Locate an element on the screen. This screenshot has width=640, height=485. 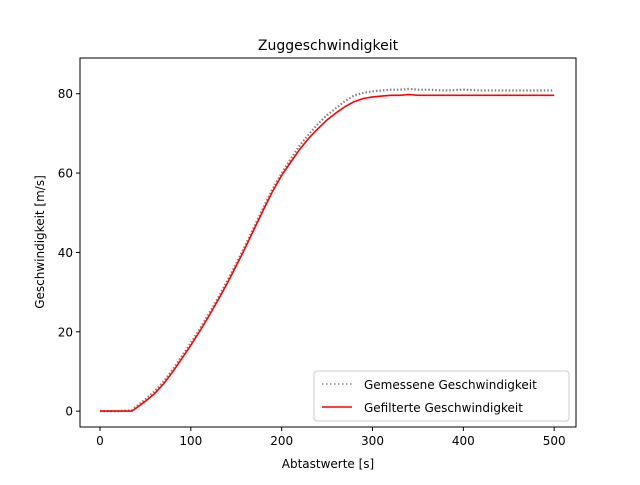
x-tick-label: 500 is located at coordinates (554, 441).